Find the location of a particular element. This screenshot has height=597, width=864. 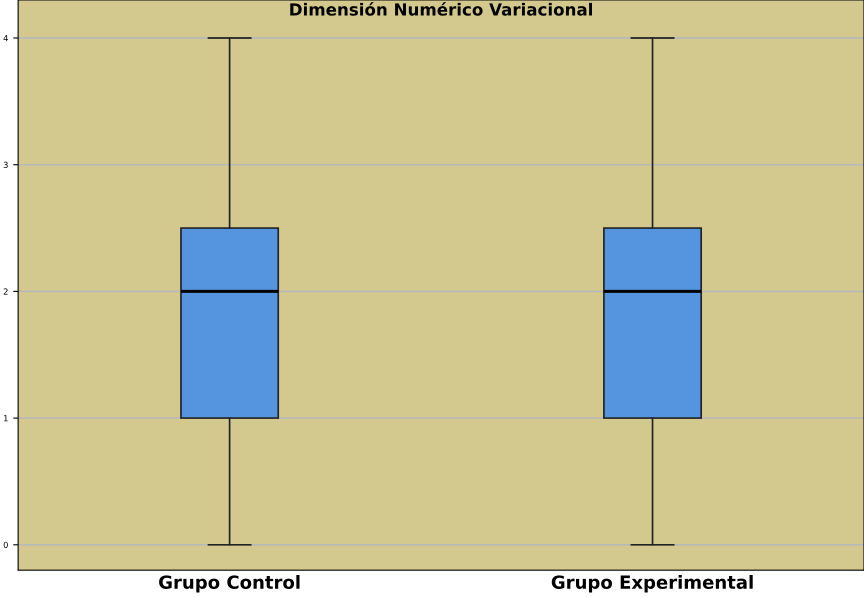

y-tick-label: 4 is located at coordinates (6, 38).